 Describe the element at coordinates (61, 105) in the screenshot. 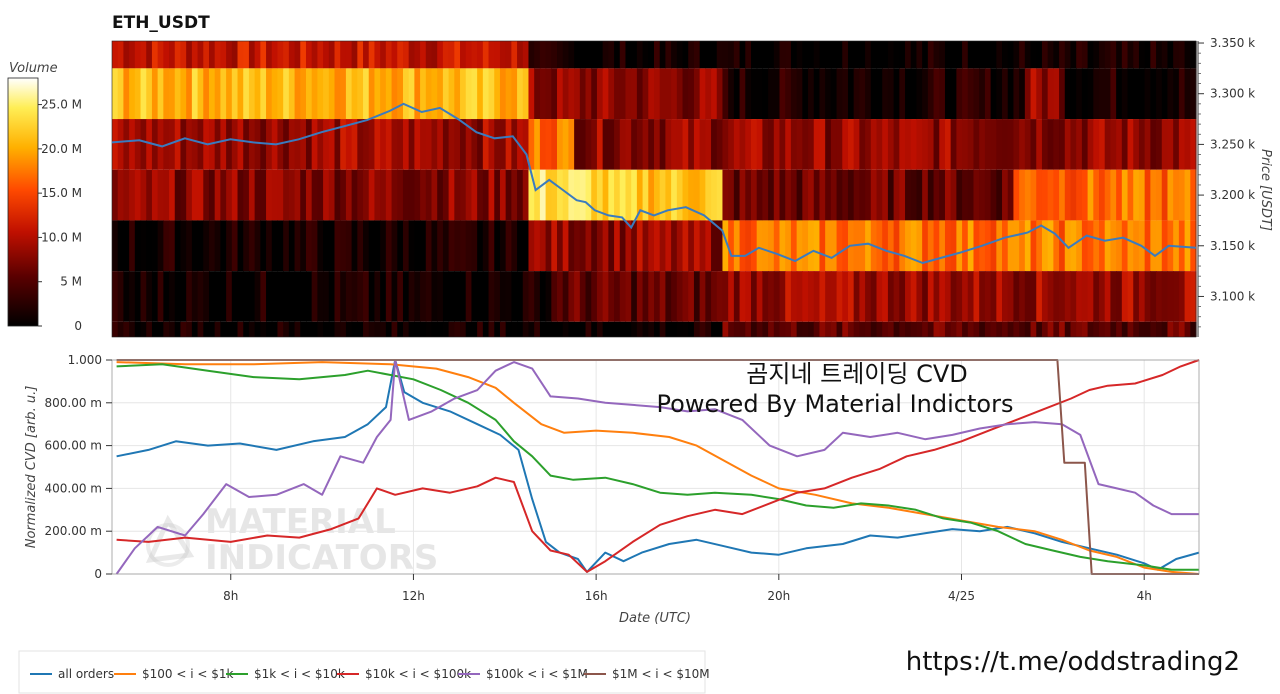

I see `colorbar-tick-label: 25.0 M` at that location.